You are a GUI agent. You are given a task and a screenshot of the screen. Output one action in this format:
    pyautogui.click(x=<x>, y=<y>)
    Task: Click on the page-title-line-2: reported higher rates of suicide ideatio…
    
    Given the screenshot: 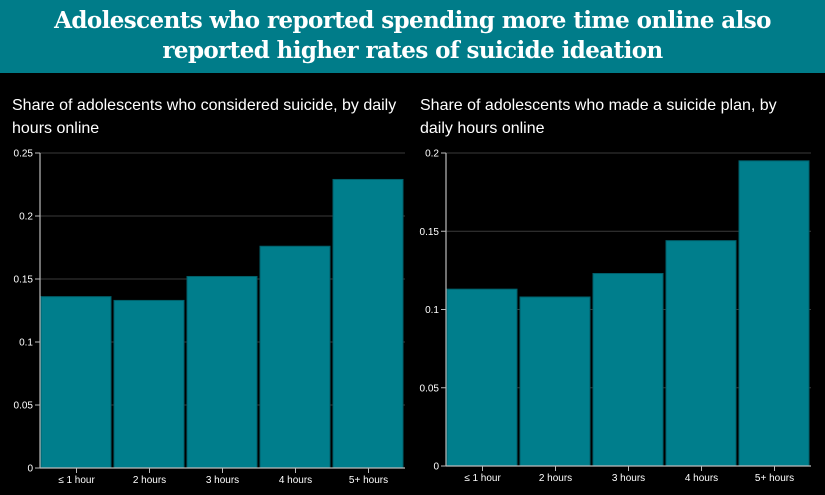 What is the action you would take?
    pyautogui.click(x=412, y=50)
    